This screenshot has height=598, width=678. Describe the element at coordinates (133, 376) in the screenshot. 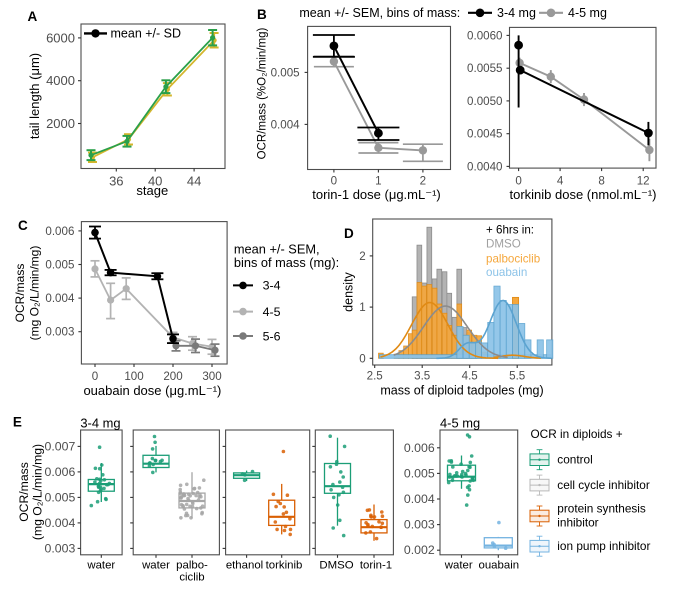

I see `svg-text: 100` at that location.